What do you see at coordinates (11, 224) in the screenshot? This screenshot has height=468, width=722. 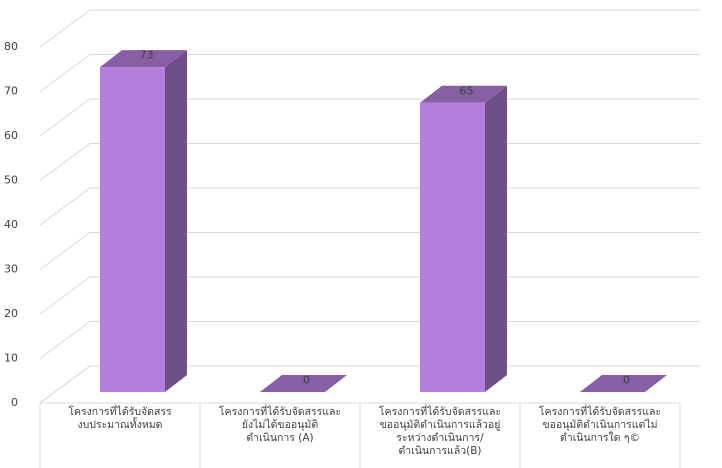 I see `y-tick-label: 40` at bounding box center [11, 224].